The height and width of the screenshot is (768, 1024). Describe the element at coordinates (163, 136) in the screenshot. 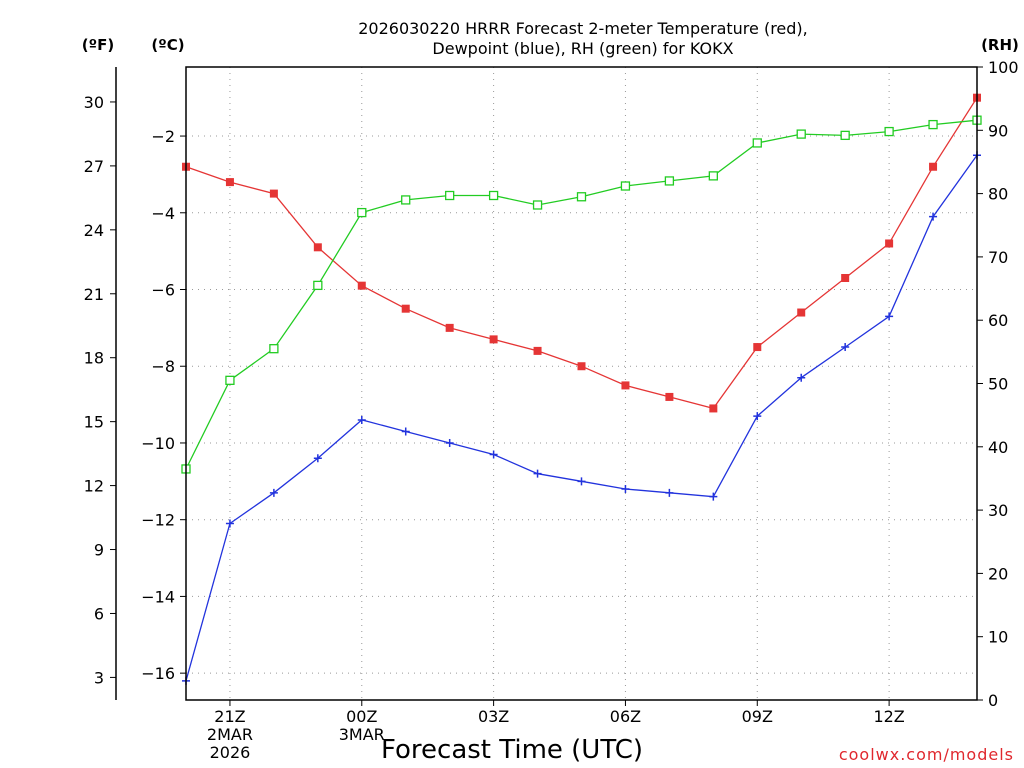

I see `celsius-tick-label: −2` at that location.